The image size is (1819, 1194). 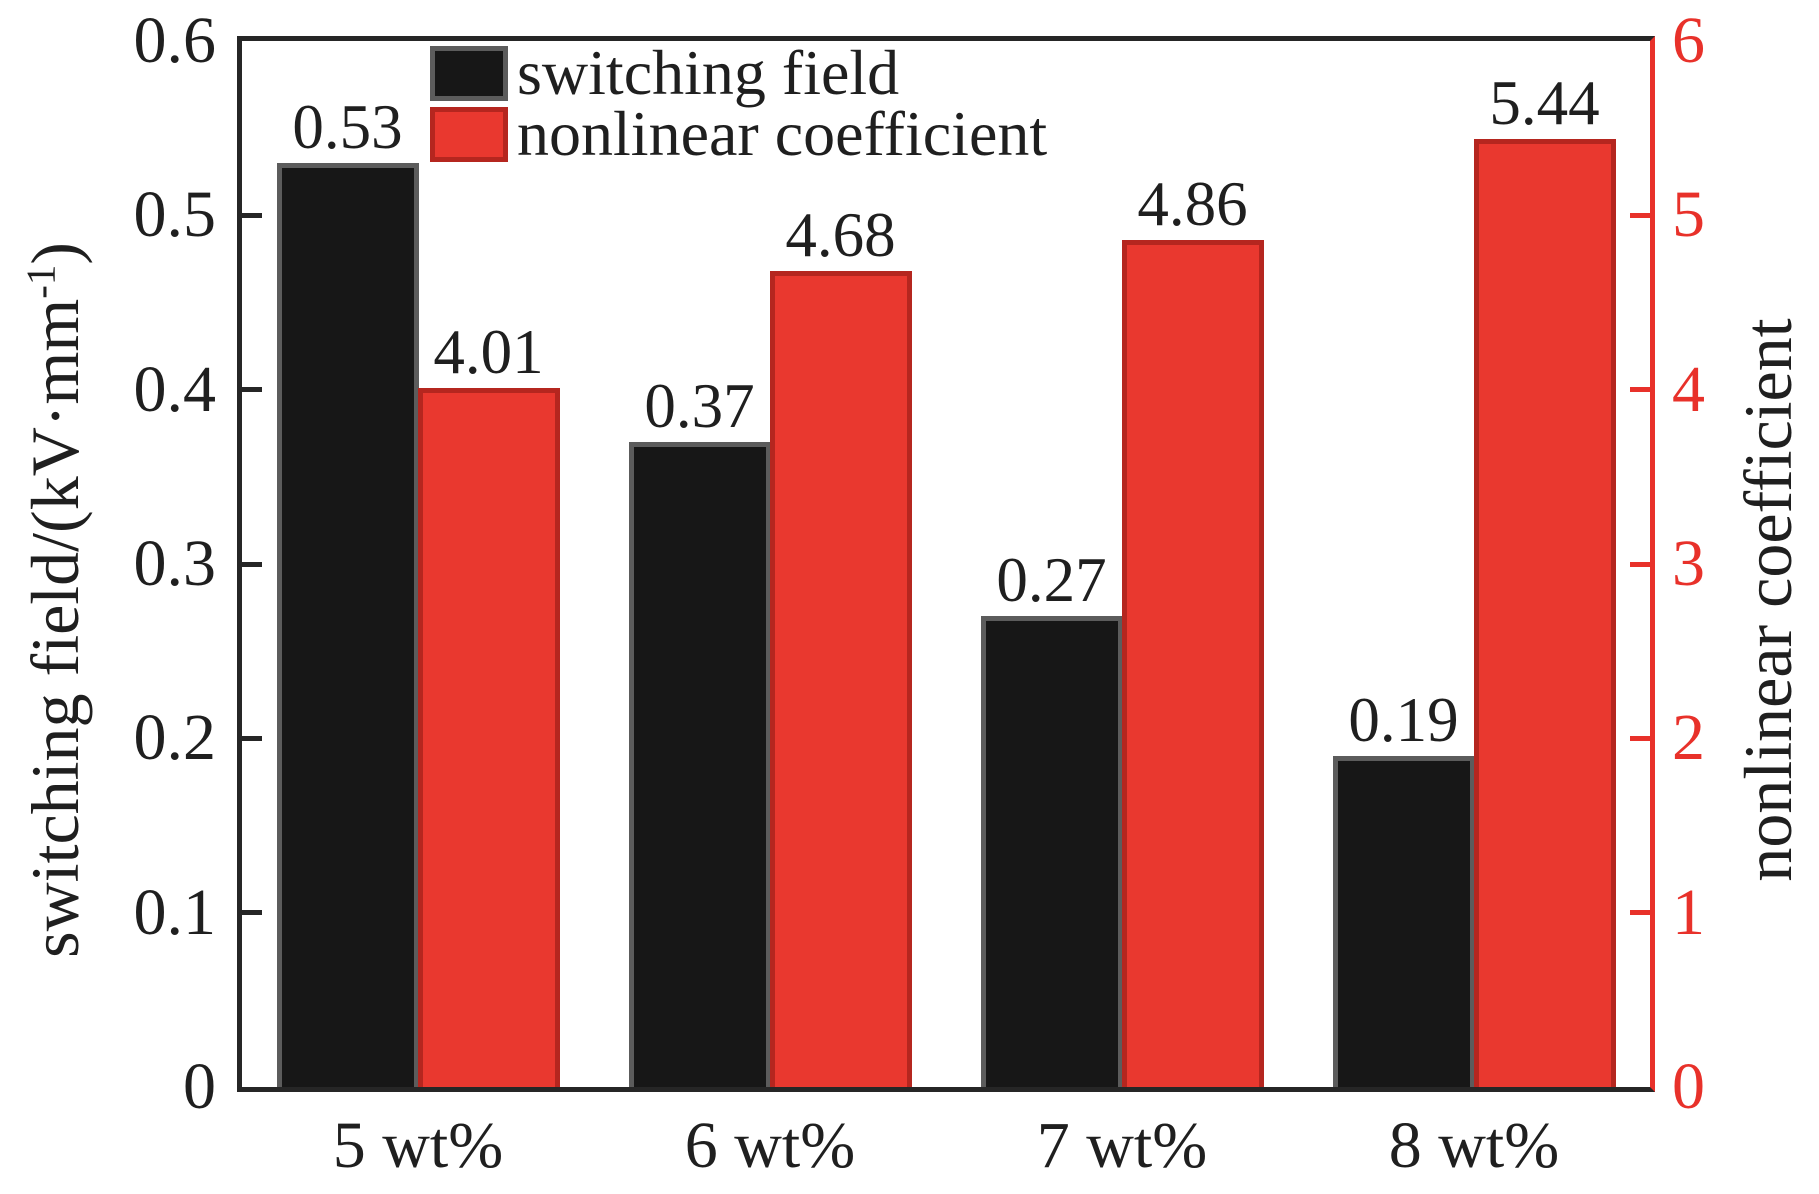 What do you see at coordinates (175, 563) in the screenshot?
I see `left-axis-tick-label: 0.3` at bounding box center [175, 563].